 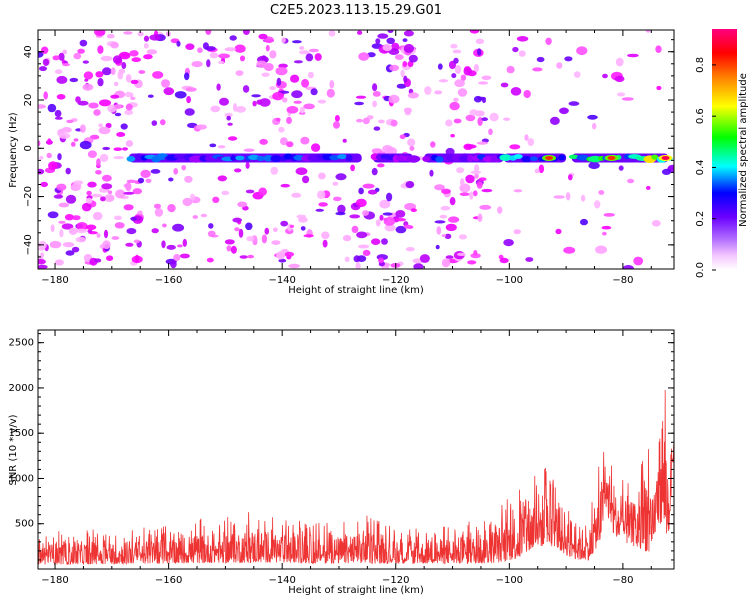 I want to click on band-peak, so click(x=665, y=157).